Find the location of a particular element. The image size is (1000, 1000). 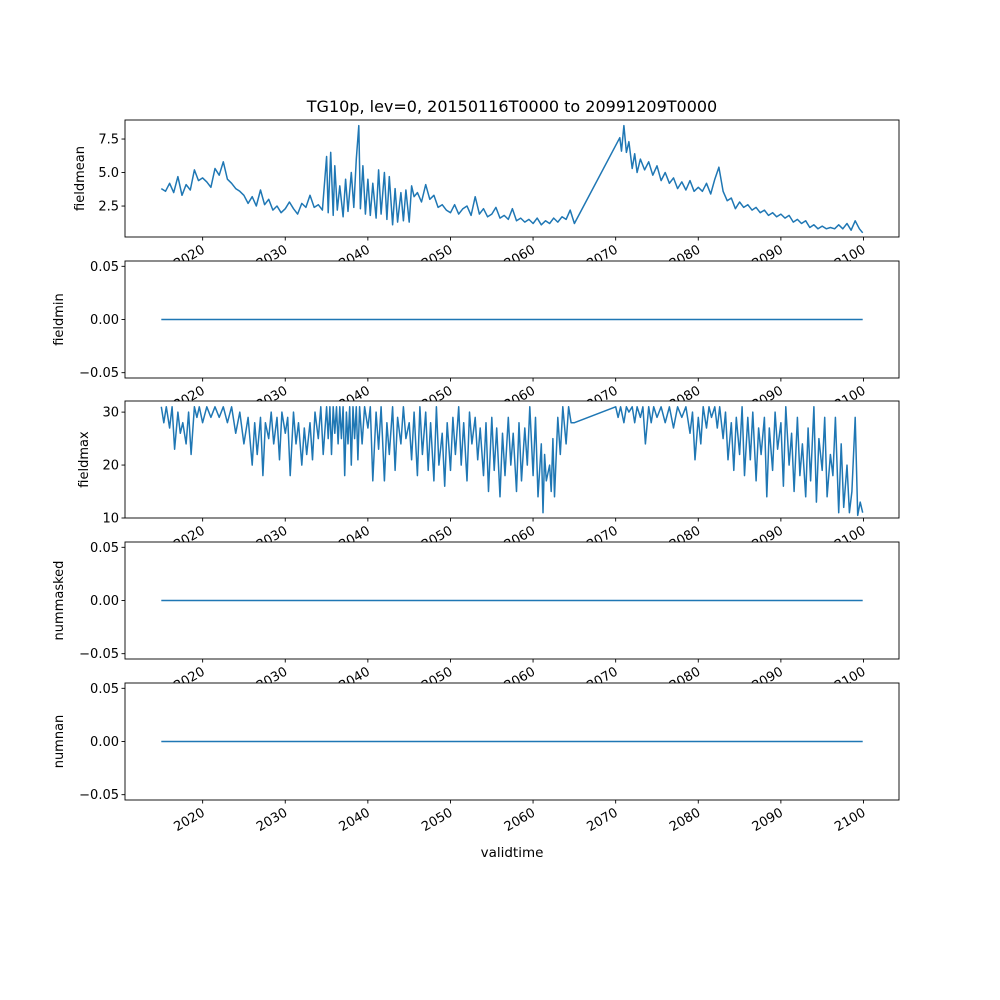

y-tick-label: 10 is located at coordinates (110, 519).